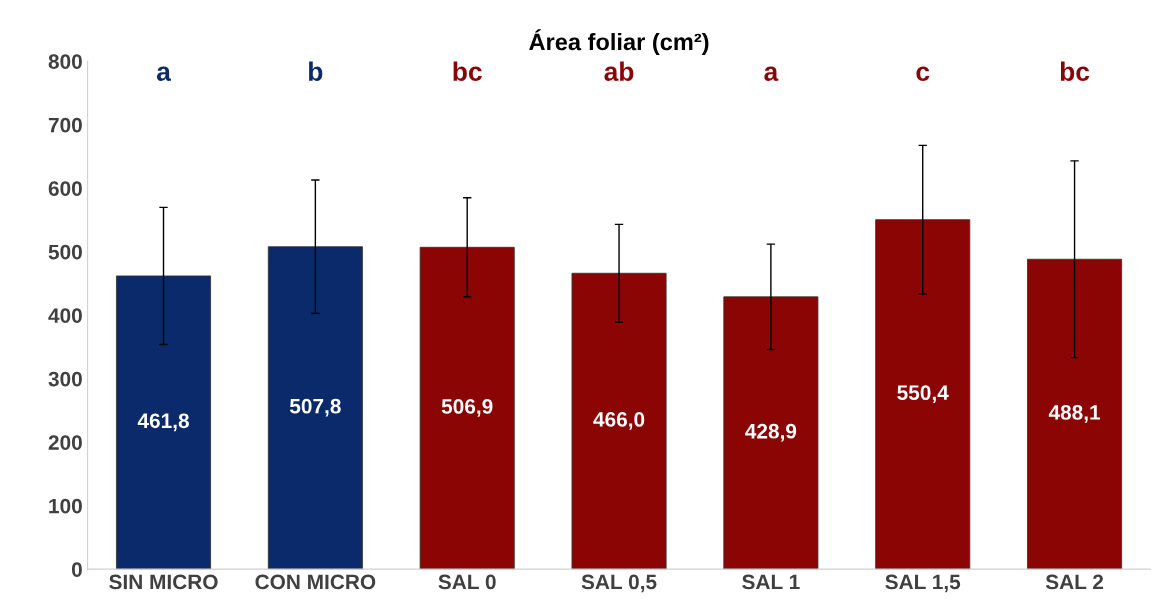 Image resolution: width=1168 pixels, height=612 pixels. Describe the element at coordinates (65, 506) in the screenshot. I see `y-tick-label: 100` at that location.